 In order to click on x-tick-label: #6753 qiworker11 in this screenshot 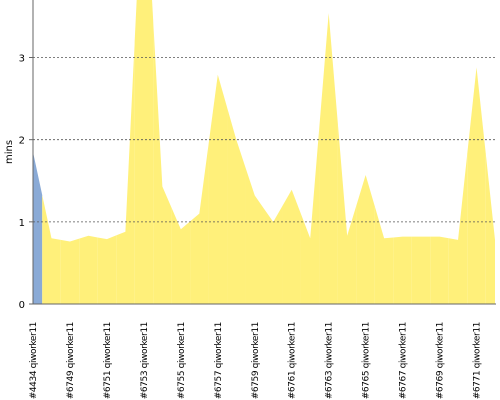, I will do `click(145, 360)`.